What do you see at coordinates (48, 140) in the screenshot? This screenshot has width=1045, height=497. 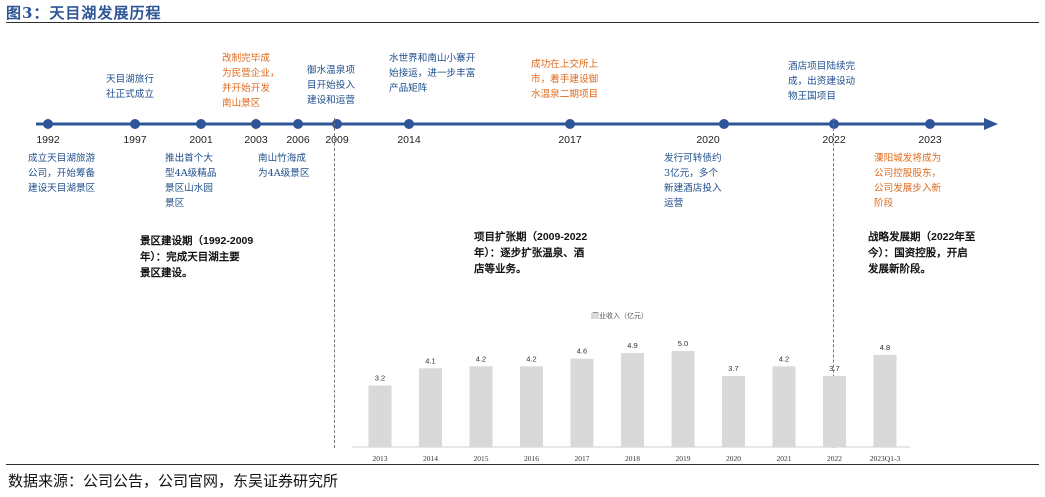 I see `year-label: 1992` at bounding box center [48, 140].